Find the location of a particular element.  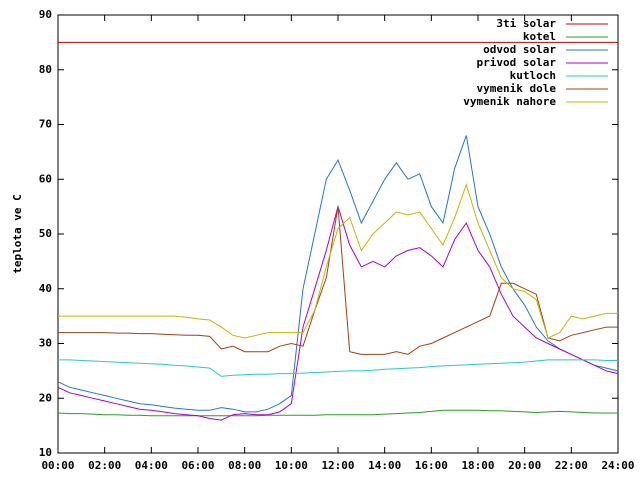

y-tick-label: 30 is located at coordinates (45, 343).